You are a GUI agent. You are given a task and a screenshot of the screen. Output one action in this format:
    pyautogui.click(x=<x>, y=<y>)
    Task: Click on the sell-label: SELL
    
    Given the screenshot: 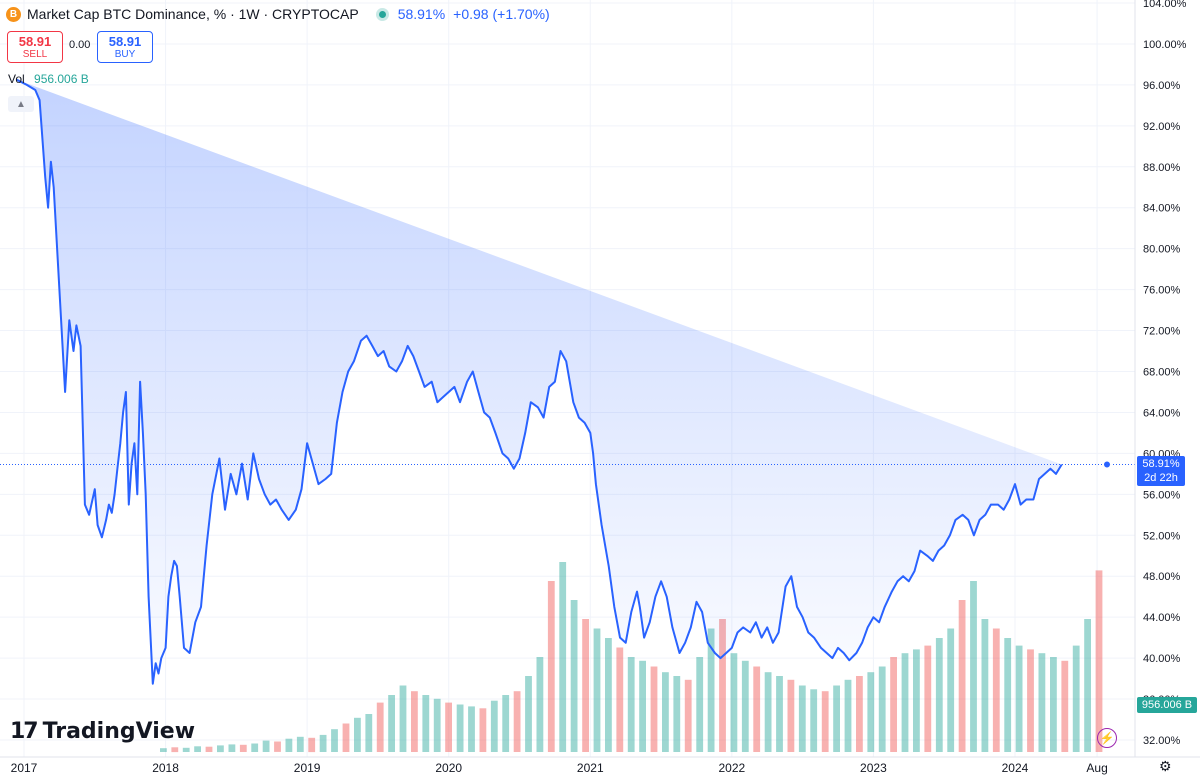 What is the action you would take?
    pyautogui.click(x=35, y=54)
    